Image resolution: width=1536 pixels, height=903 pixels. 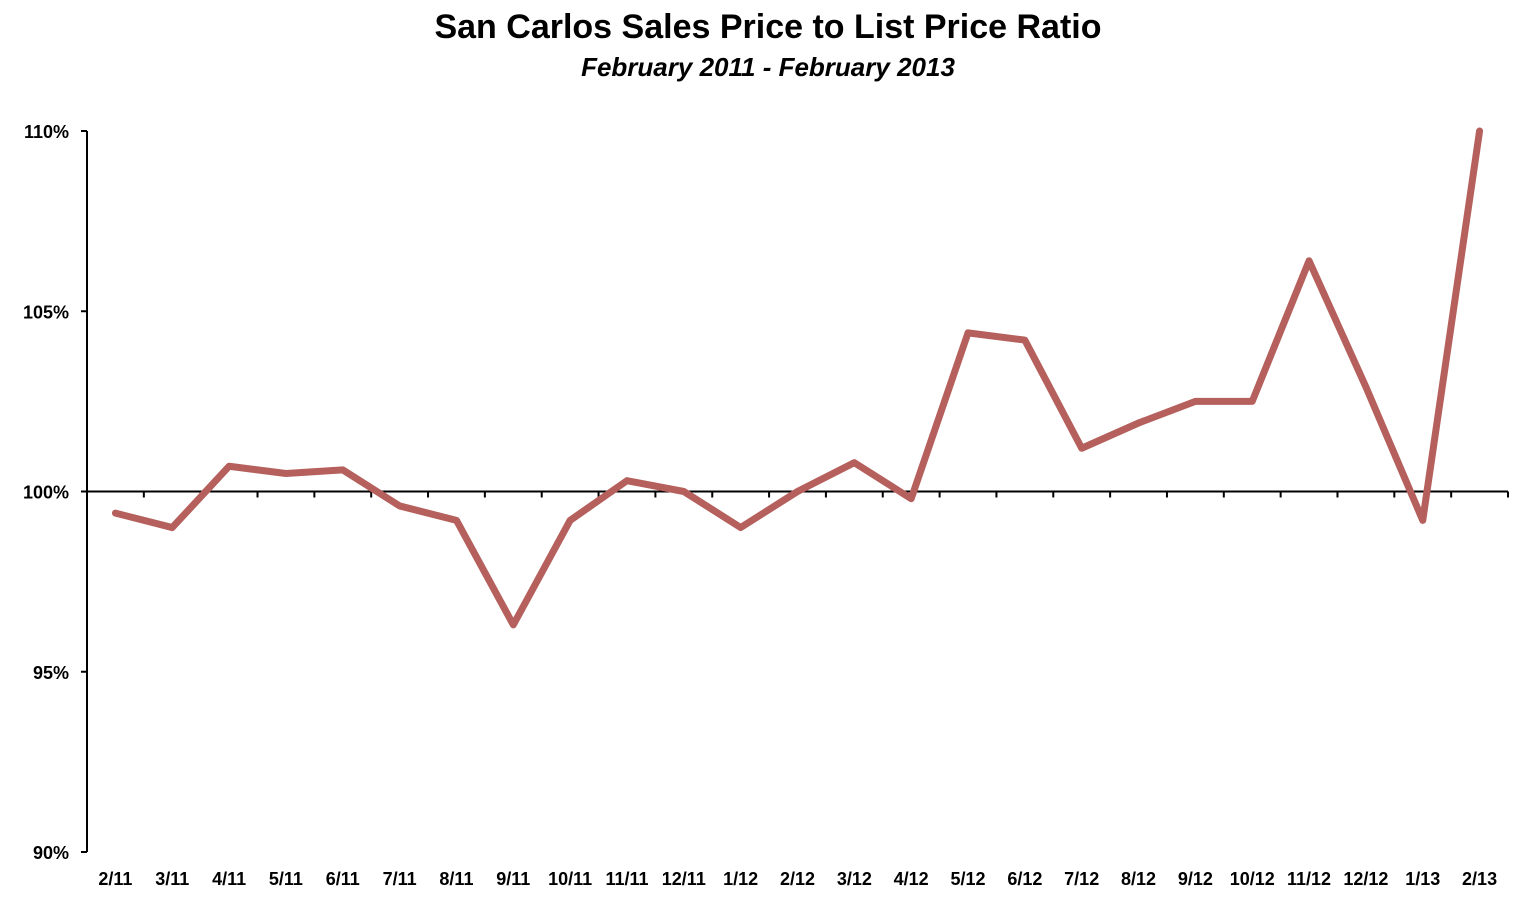 What do you see at coordinates (115, 879) in the screenshot?
I see `x-tick-label: 2/11` at bounding box center [115, 879].